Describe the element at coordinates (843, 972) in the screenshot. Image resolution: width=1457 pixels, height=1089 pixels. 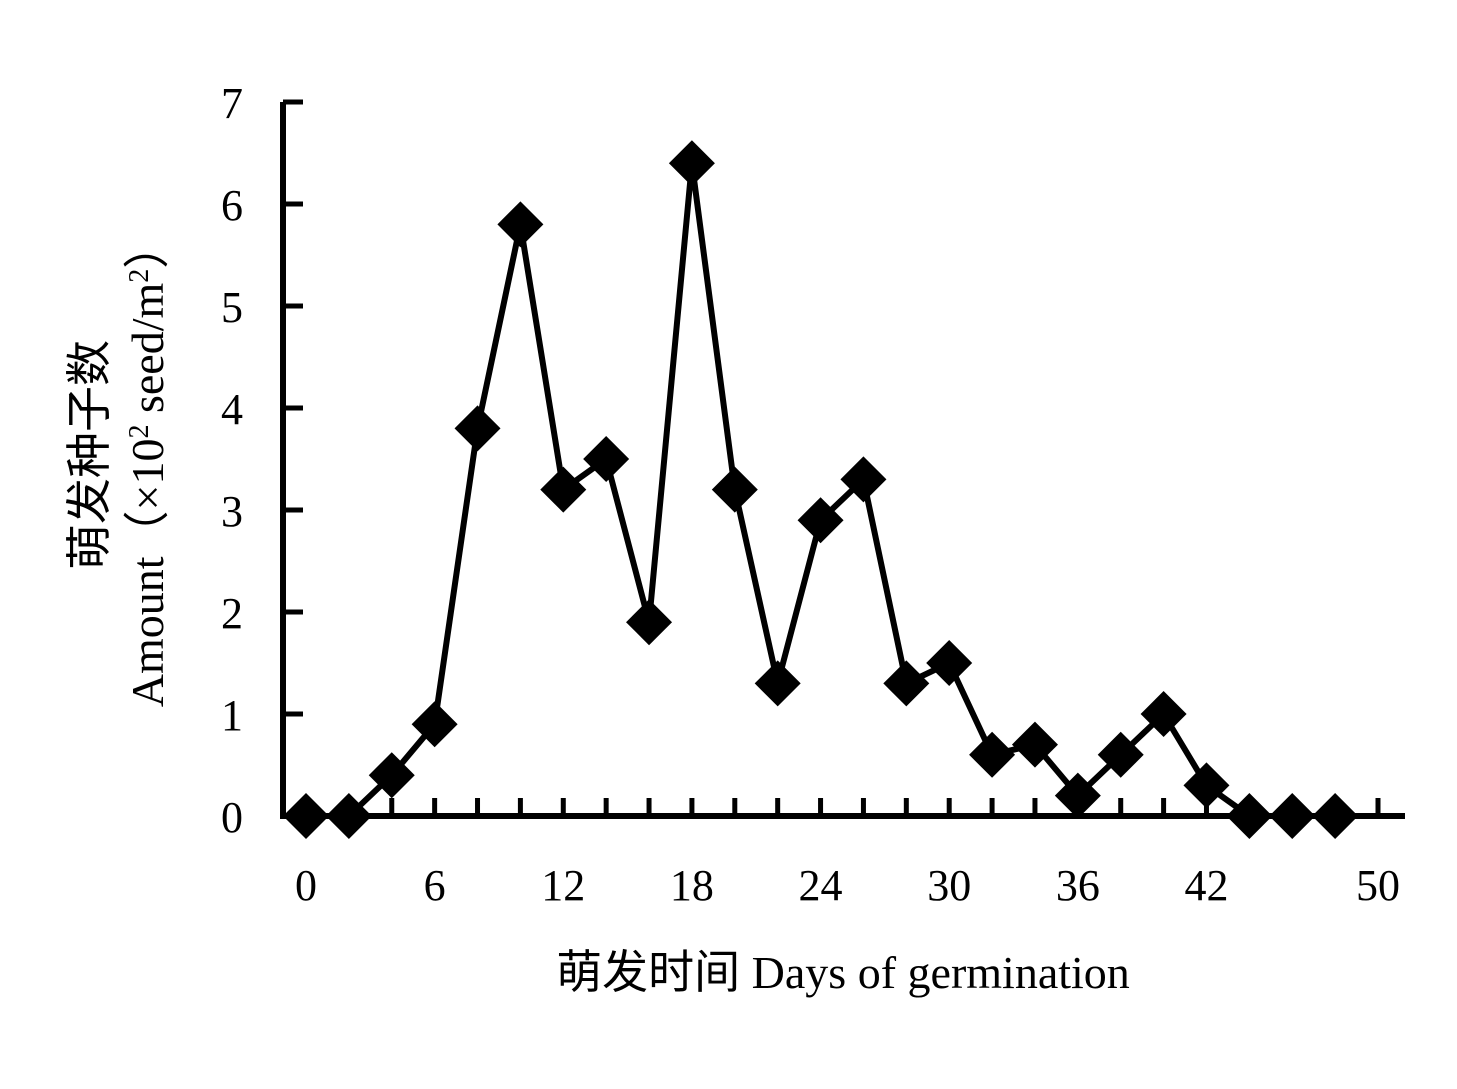
I see `x-axis-title: 萌发时间 Days of germination` at that location.